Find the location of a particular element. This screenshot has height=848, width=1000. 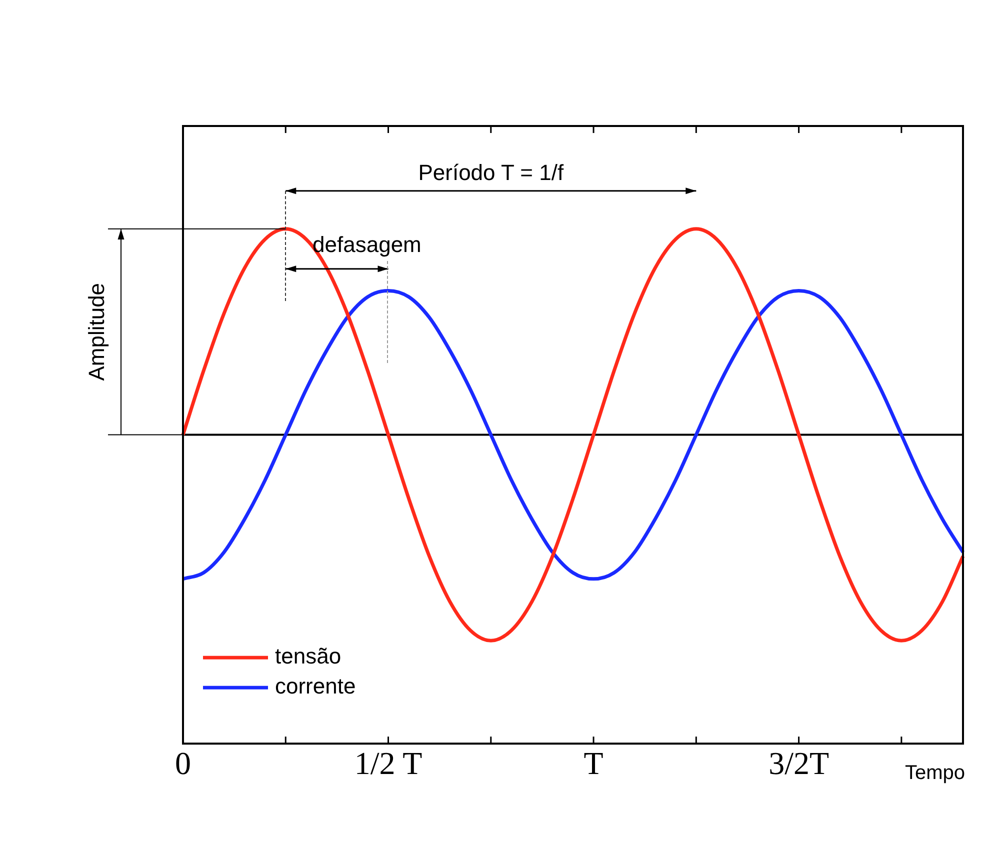

y-axis-title: Amplitude is located at coordinates (97, 331).